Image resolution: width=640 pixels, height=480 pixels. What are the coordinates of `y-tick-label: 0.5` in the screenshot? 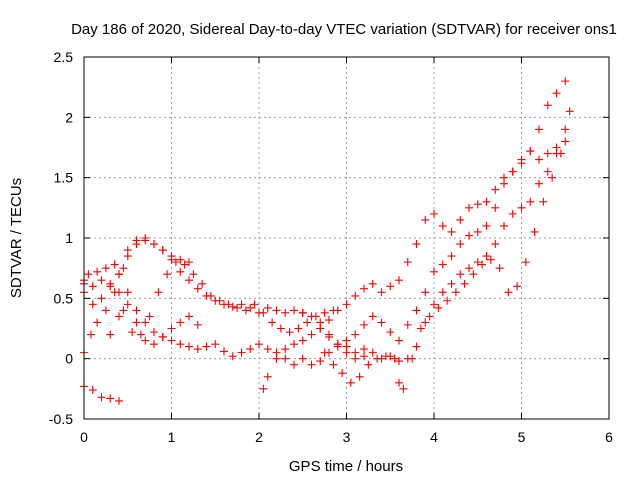 It's located at (64, 298).